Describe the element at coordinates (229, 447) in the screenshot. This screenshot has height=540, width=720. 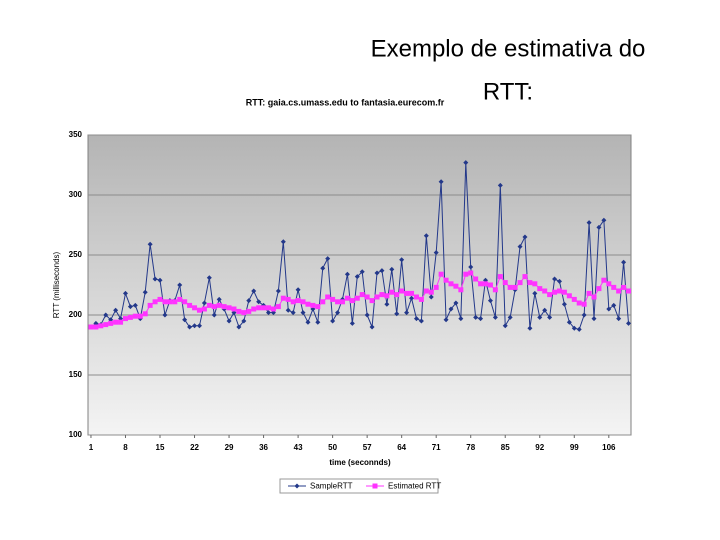
I see `x-tick-label: 29` at that location.